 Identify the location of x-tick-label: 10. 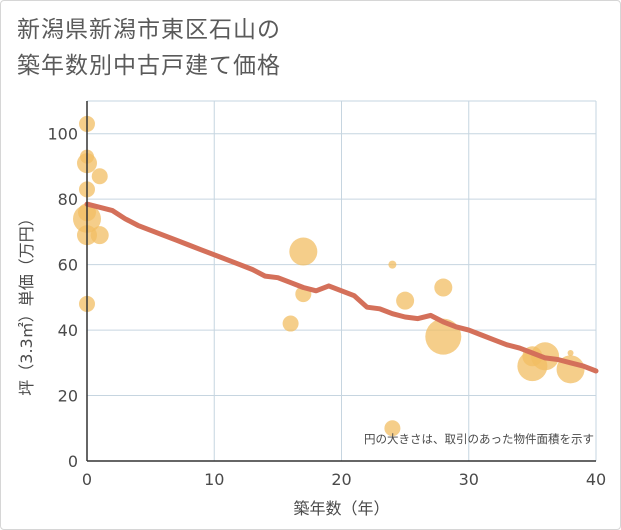
(214, 479).